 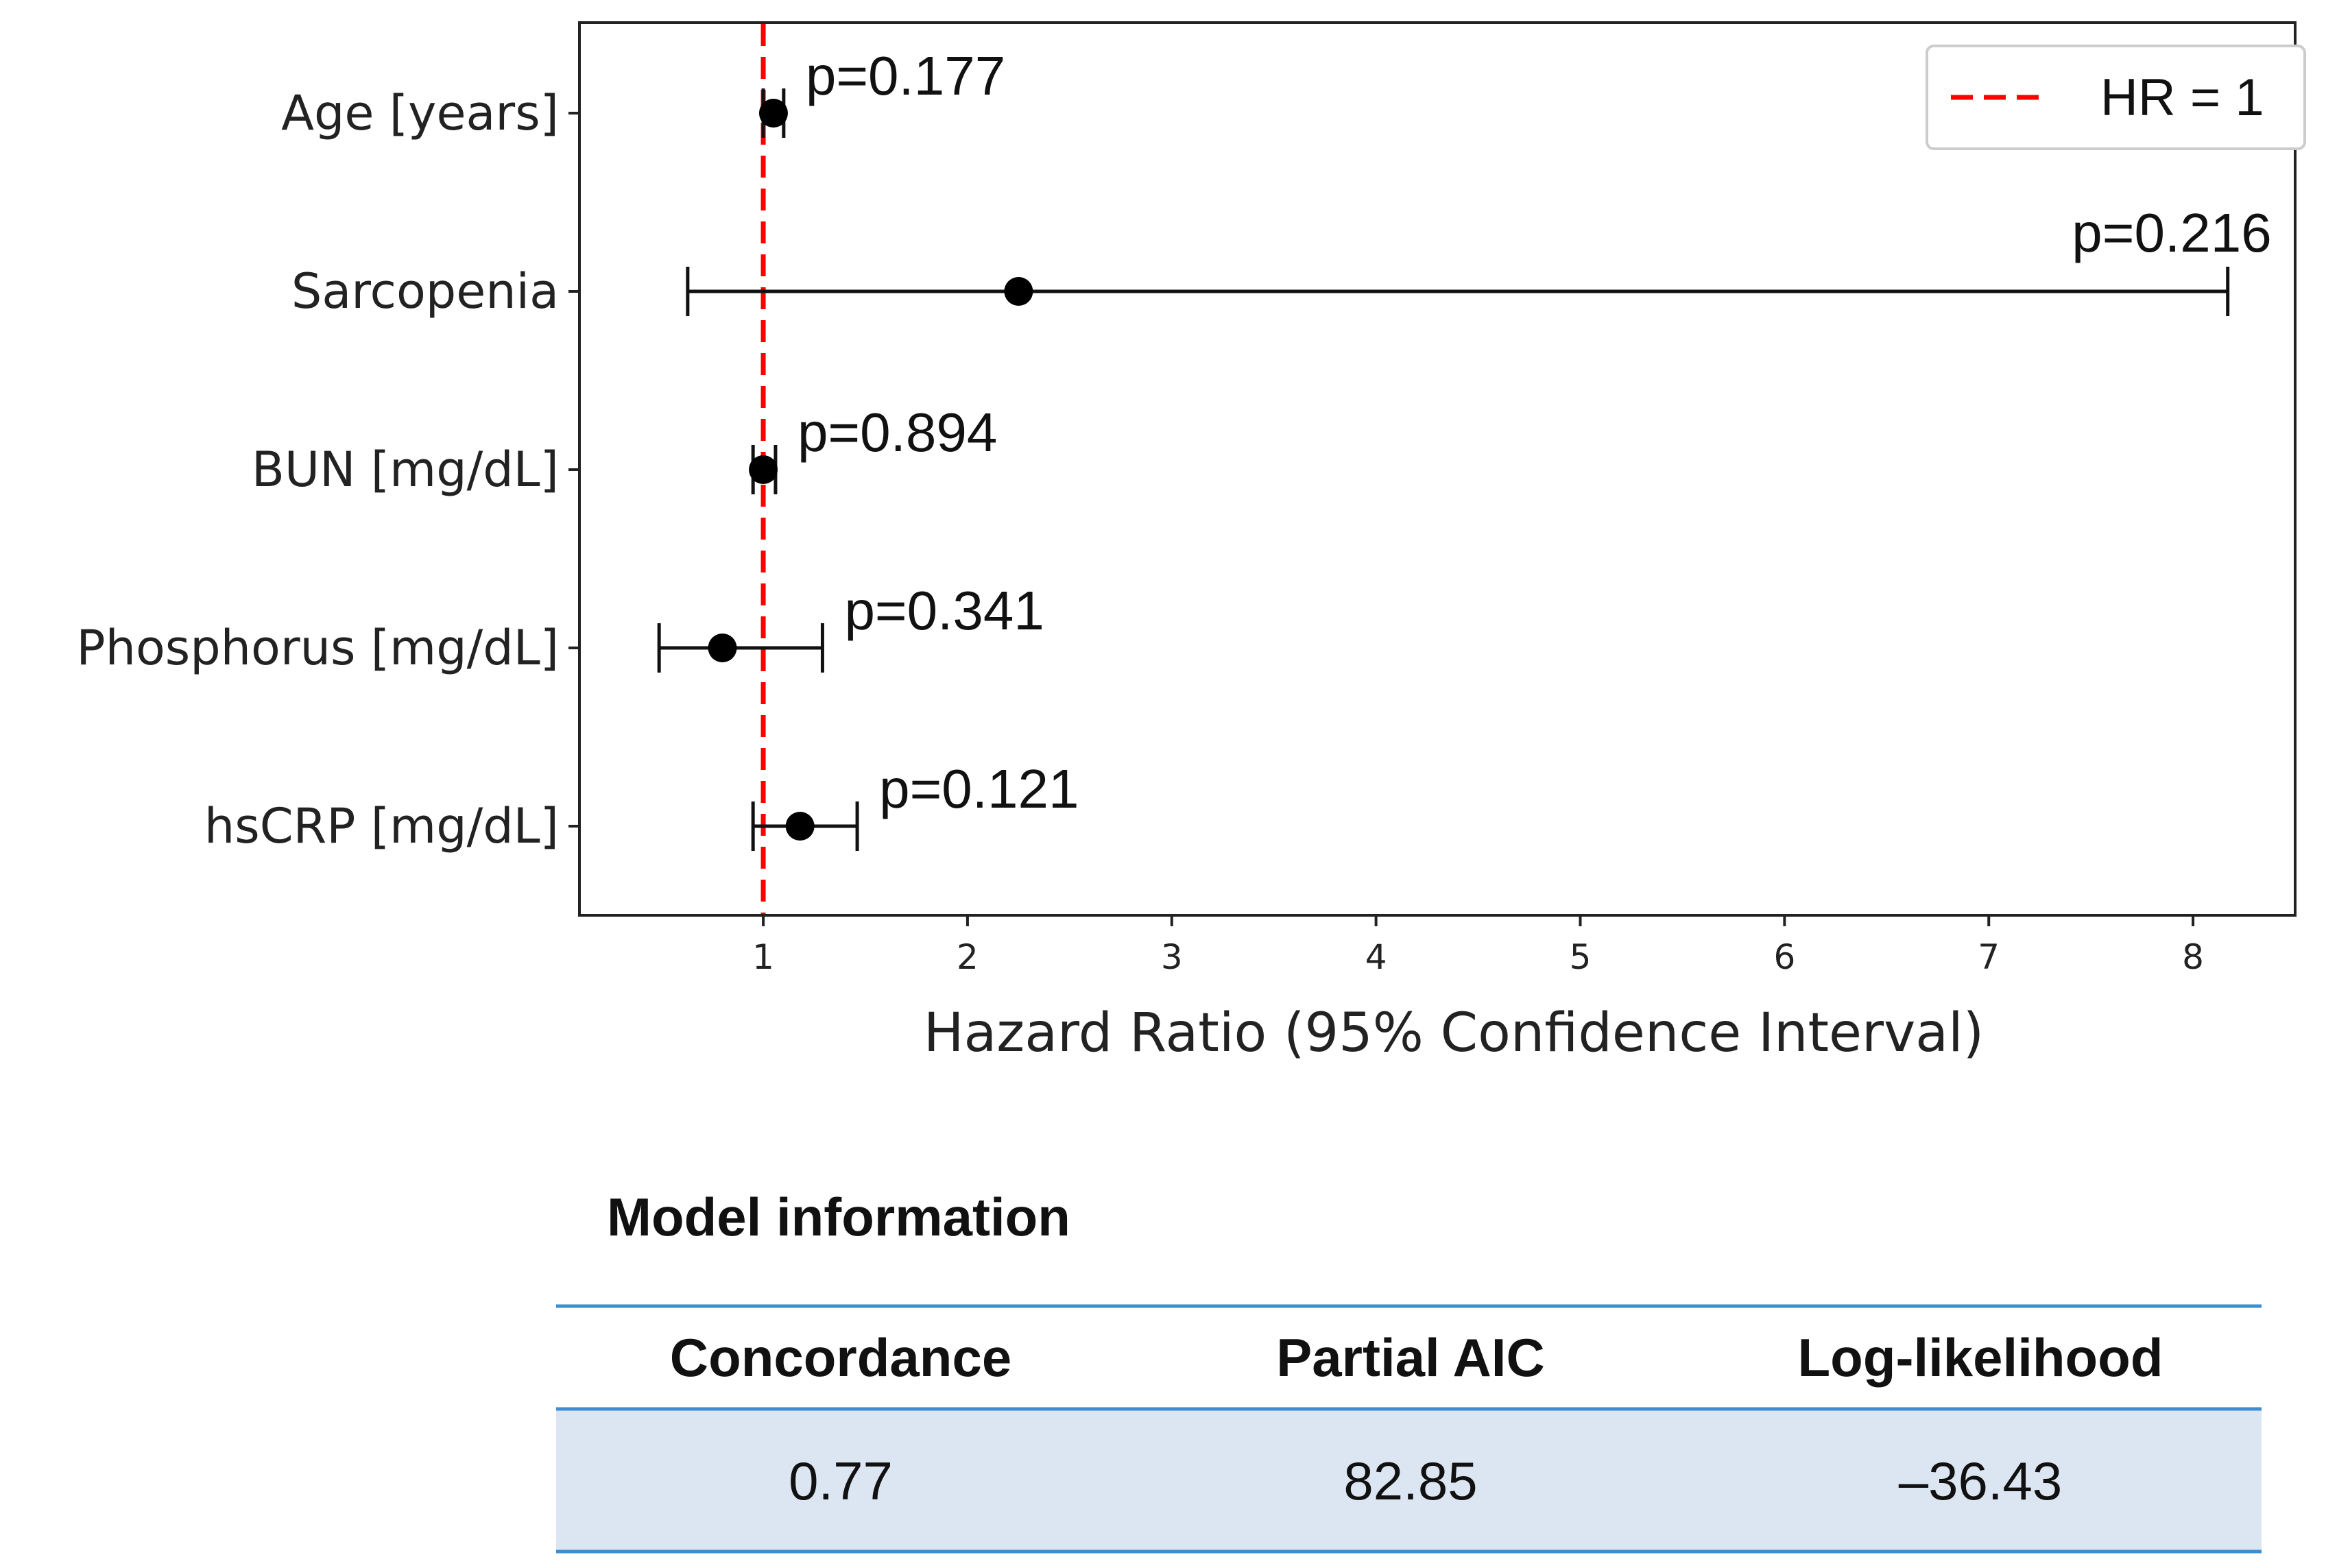 What do you see at coordinates (1981, 1481) in the screenshot?
I see `value-log-likelihood: –36.43` at bounding box center [1981, 1481].